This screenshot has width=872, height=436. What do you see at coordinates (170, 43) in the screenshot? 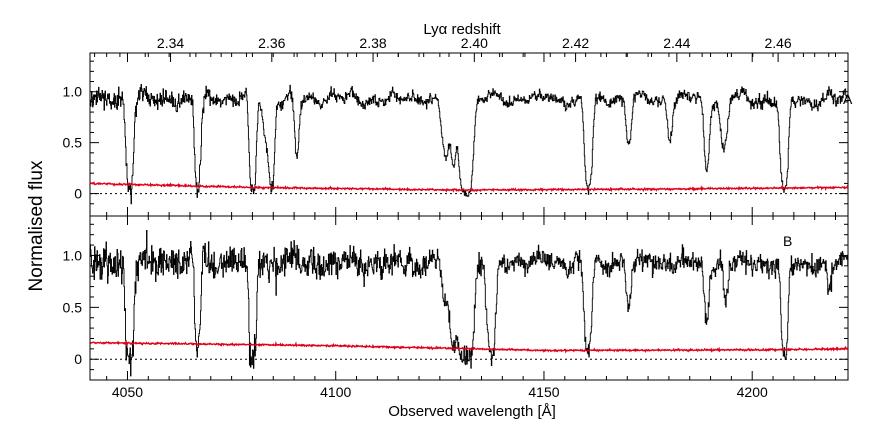
I see `top-tick-label: 2.34` at bounding box center [170, 43].